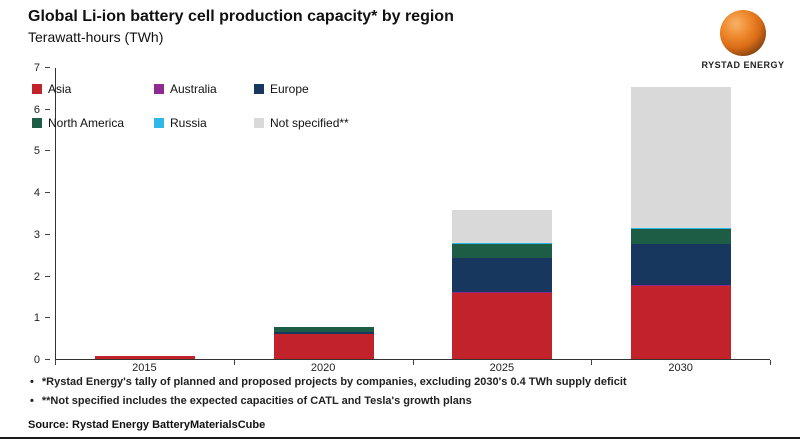  What do you see at coordinates (502, 251) in the screenshot?
I see `bar-segment-north-america-2025` at bounding box center [502, 251].